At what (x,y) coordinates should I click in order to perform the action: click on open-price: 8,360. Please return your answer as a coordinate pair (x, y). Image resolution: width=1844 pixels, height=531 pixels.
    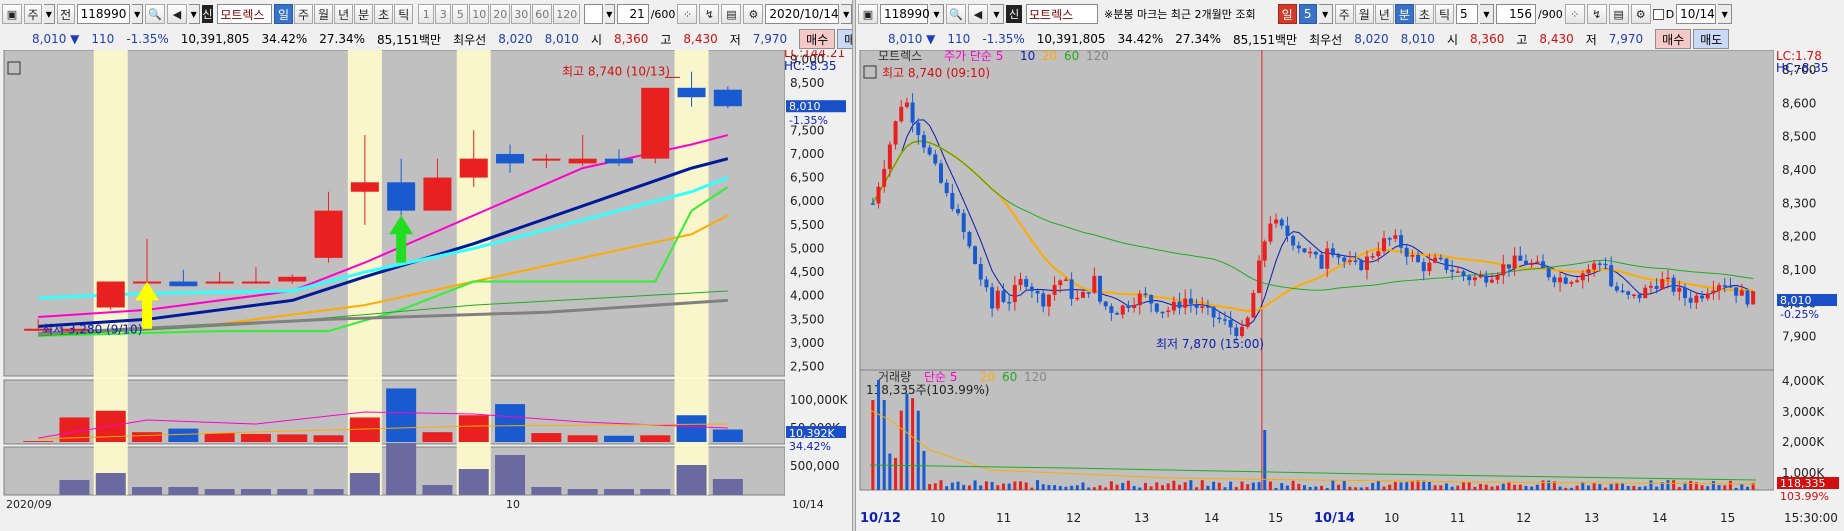
    Looking at the image, I should click on (631, 39).